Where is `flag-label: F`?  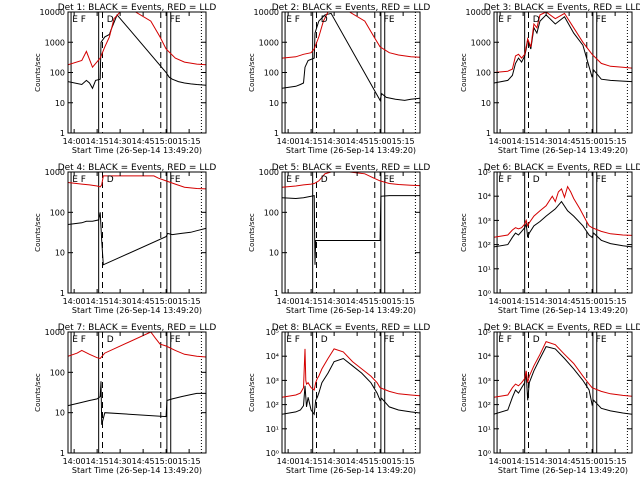 flag-label: F is located at coordinates (297, 340).